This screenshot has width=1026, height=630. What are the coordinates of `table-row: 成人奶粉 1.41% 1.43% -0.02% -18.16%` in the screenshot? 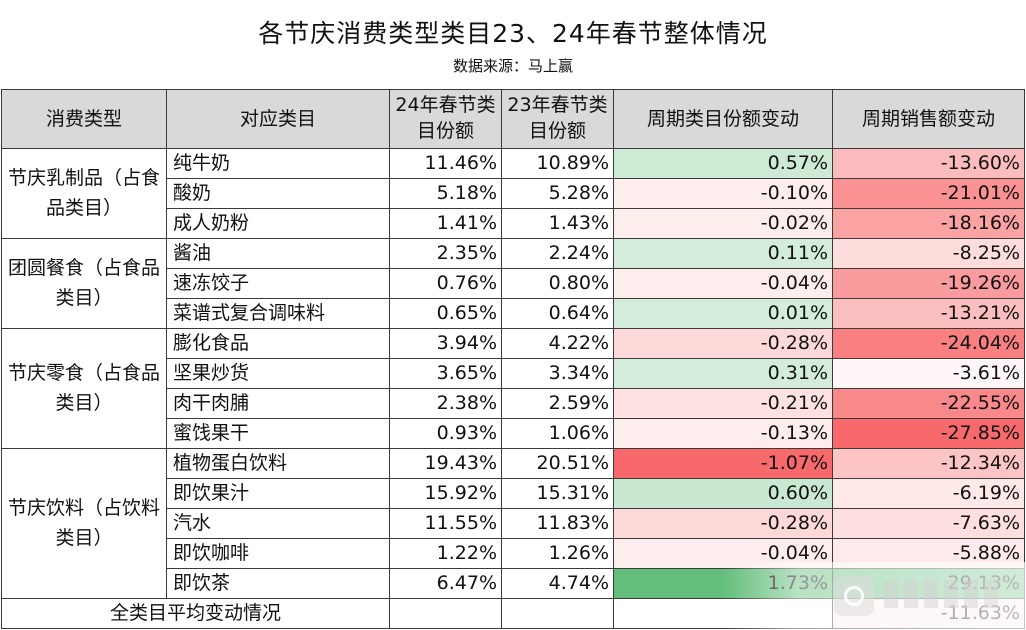 It's located at (513, 223).